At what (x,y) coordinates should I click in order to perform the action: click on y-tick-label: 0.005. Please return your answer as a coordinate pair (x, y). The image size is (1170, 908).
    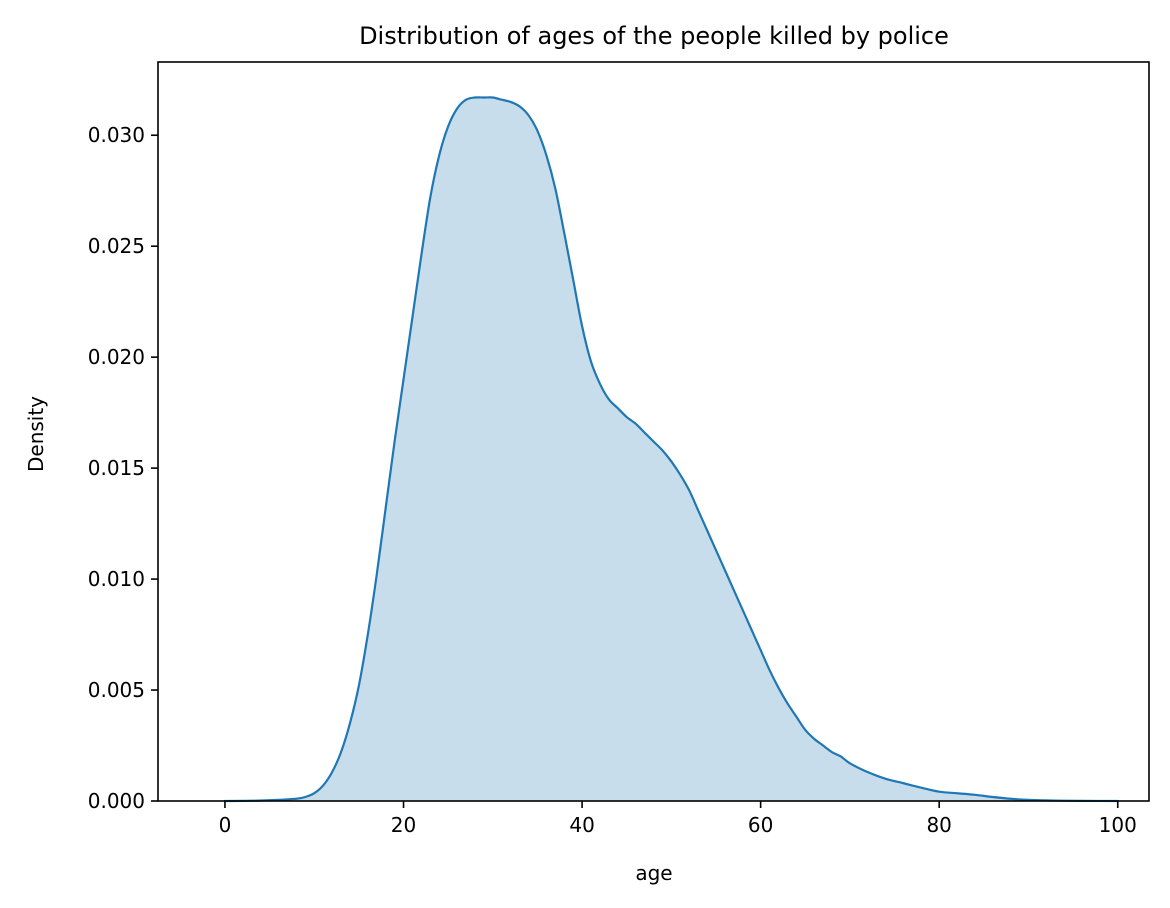
    Looking at the image, I should click on (116, 690).